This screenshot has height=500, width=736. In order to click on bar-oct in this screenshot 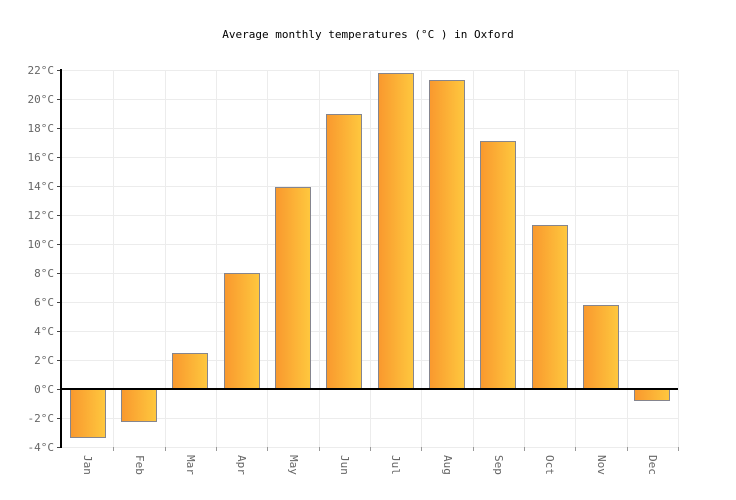, I will do `click(549, 307)`.